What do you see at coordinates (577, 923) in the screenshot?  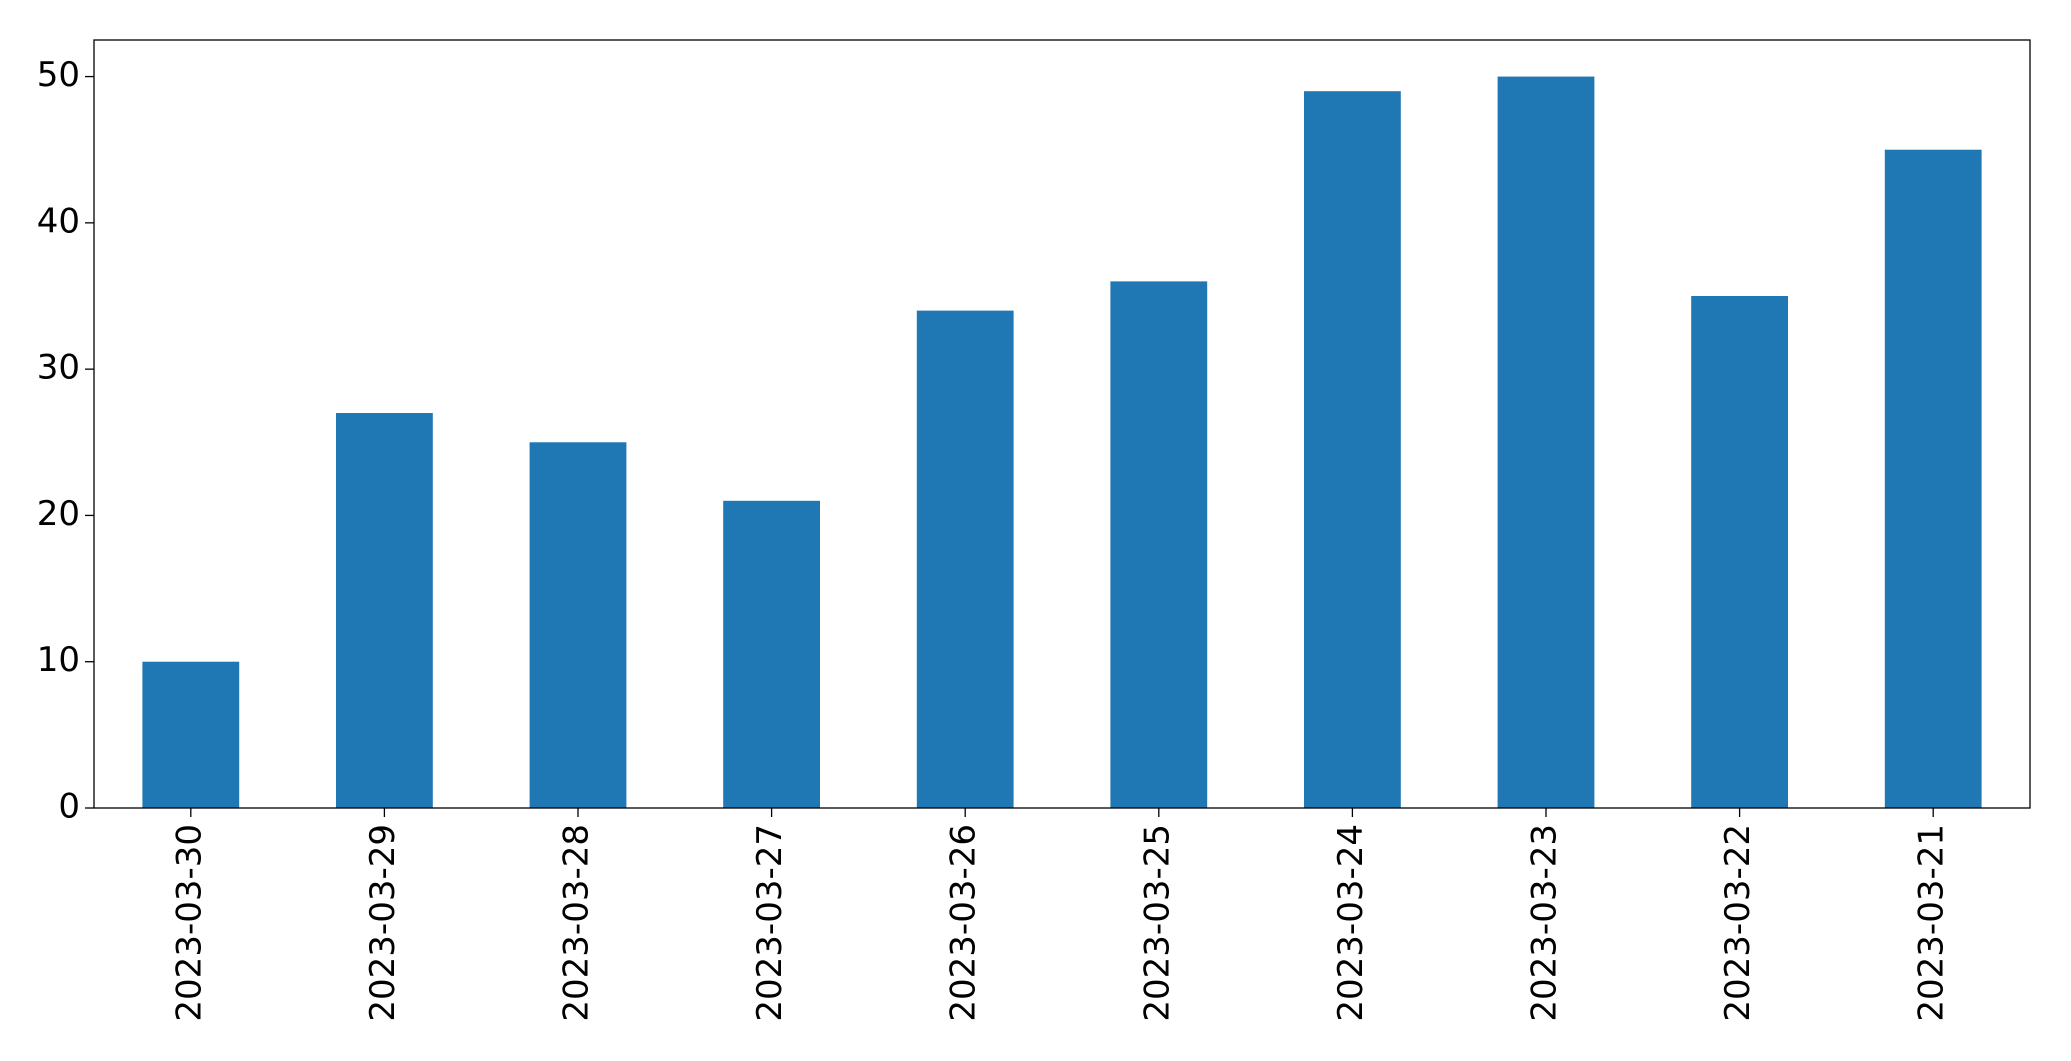 I see `x-tick-label: 2023-03-28` at bounding box center [577, 923].